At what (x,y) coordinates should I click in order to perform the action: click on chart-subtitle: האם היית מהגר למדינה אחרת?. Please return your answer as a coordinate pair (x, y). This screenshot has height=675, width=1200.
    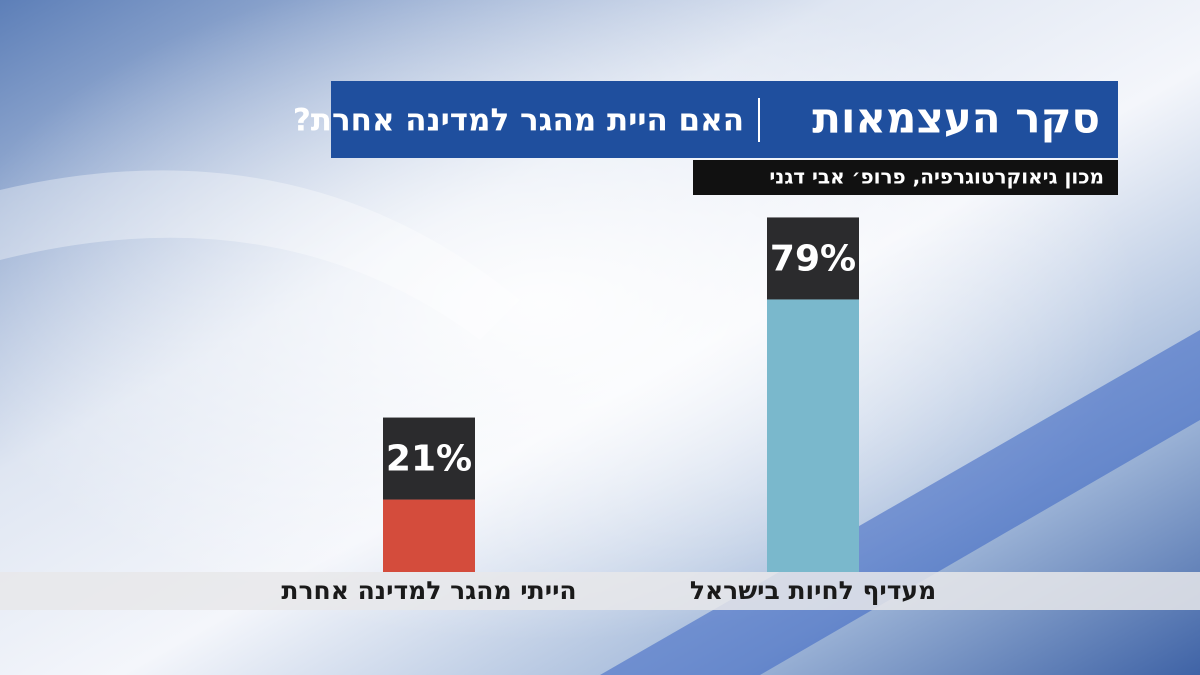
    Looking at the image, I should click on (518, 121).